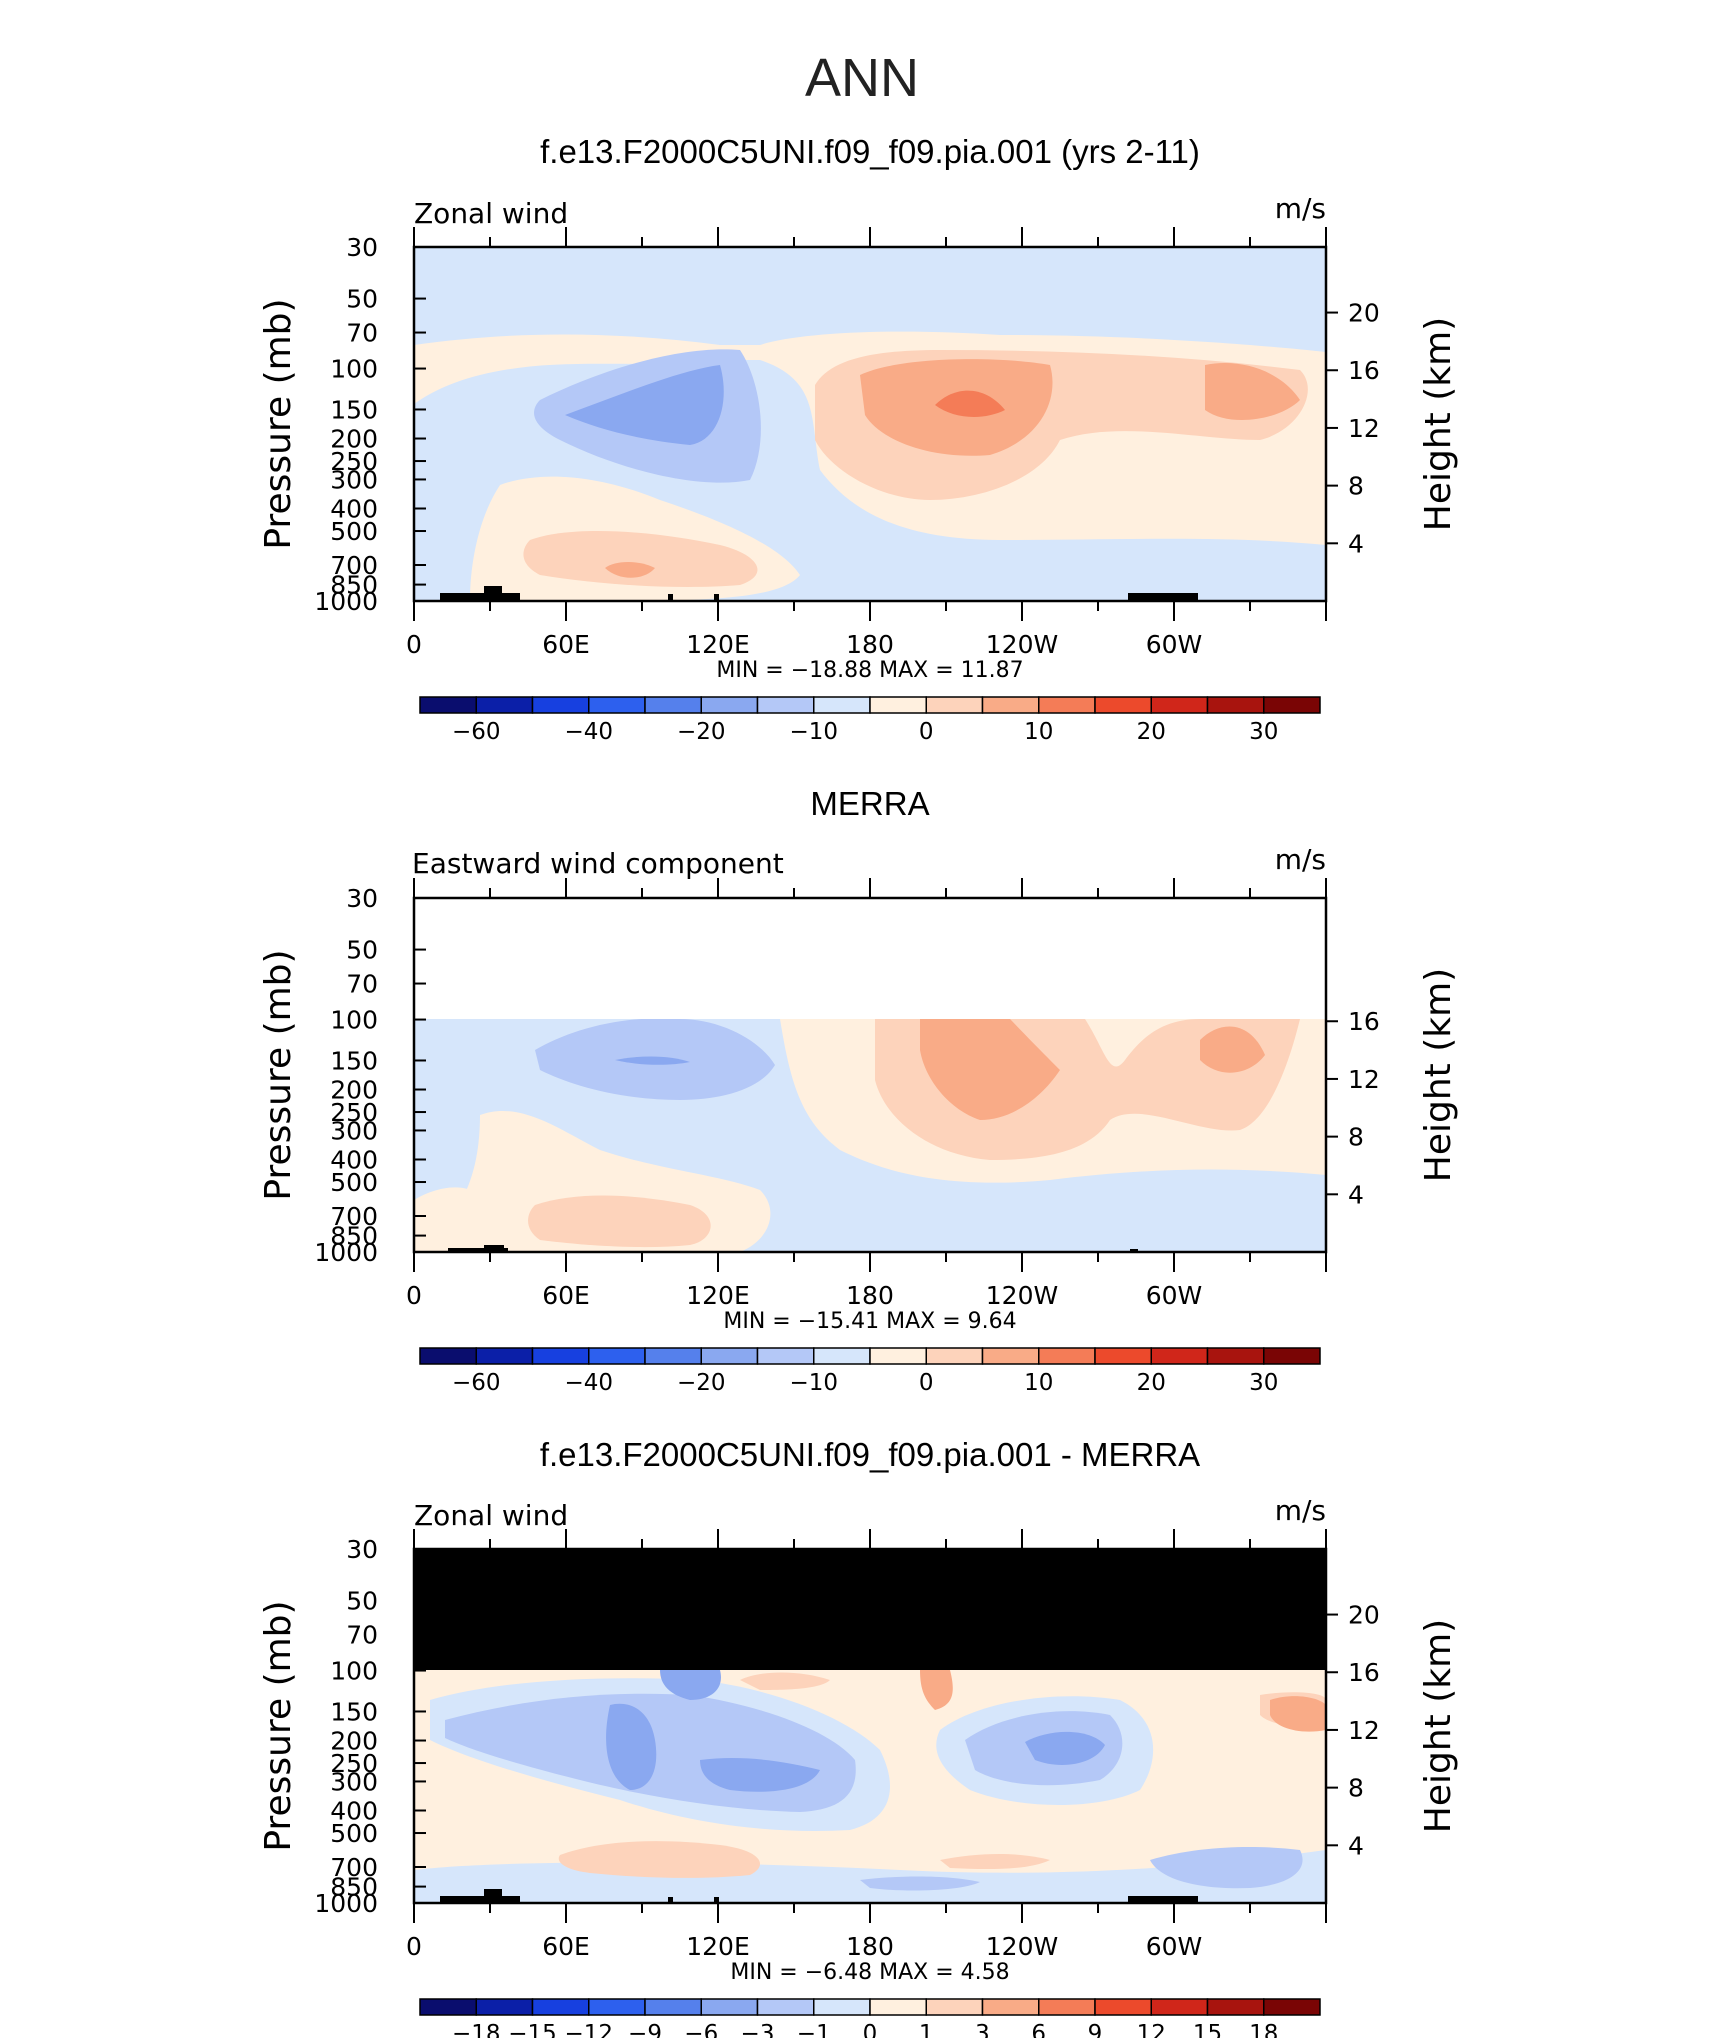 The height and width of the screenshot is (2038, 1710). I want to click on panel-1-units: m/s, so click(1300, 208).